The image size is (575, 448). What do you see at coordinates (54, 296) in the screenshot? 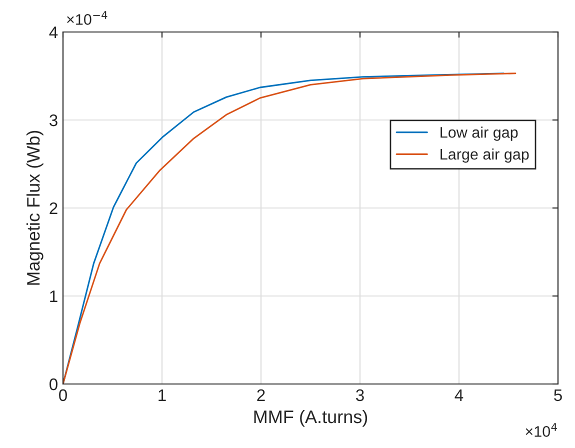
I see `y-tick-label: 1` at bounding box center [54, 296].